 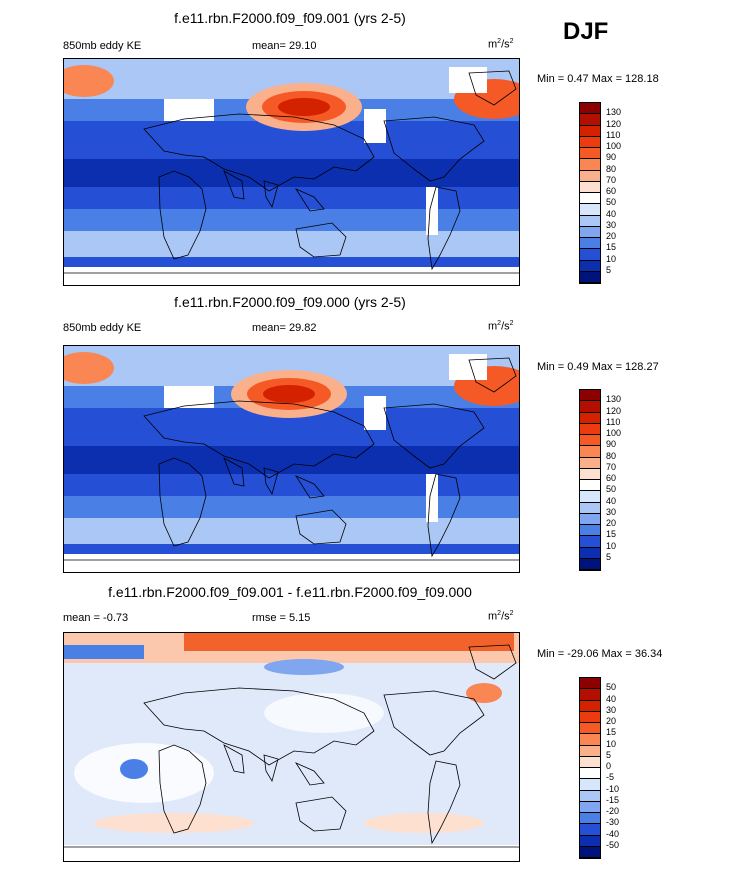 What do you see at coordinates (598, 79) in the screenshot?
I see `panel-1-min-max: Min = 0.47 Max = 128.18` at bounding box center [598, 79].